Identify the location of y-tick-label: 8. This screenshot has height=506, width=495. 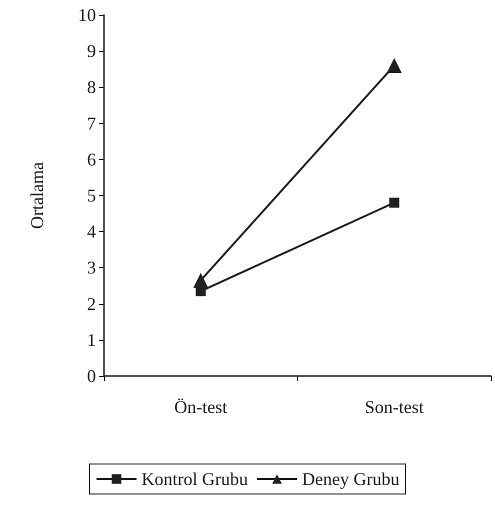
(91, 87).